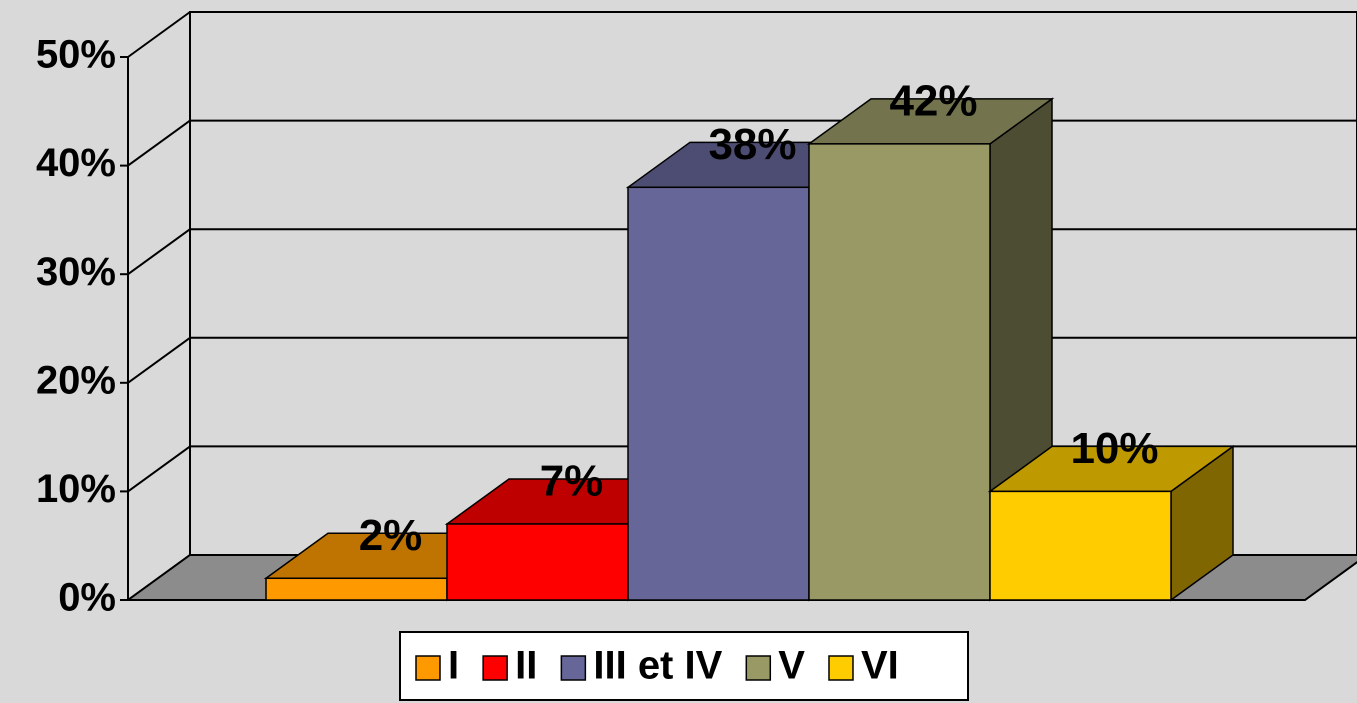  What do you see at coordinates (933, 101) in the screenshot?
I see `data-label: 42%` at bounding box center [933, 101].